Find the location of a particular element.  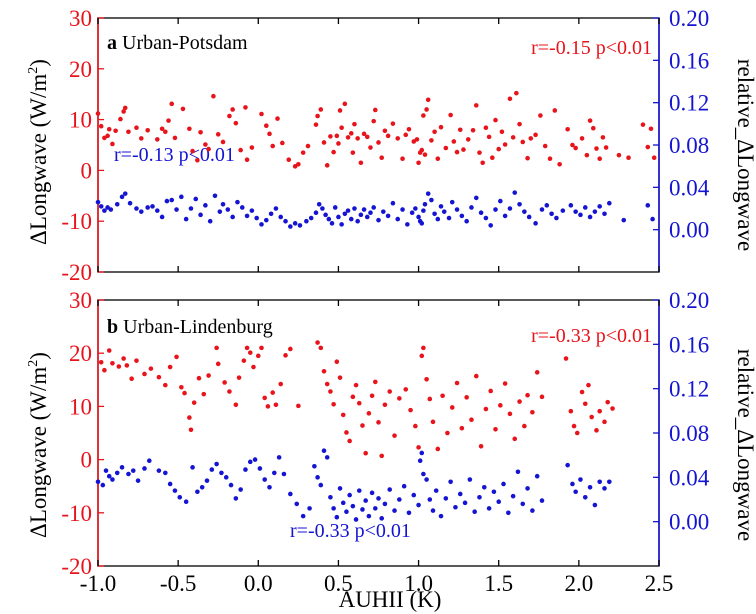

right-tick-label: 0.16 is located at coordinates (689, 344).